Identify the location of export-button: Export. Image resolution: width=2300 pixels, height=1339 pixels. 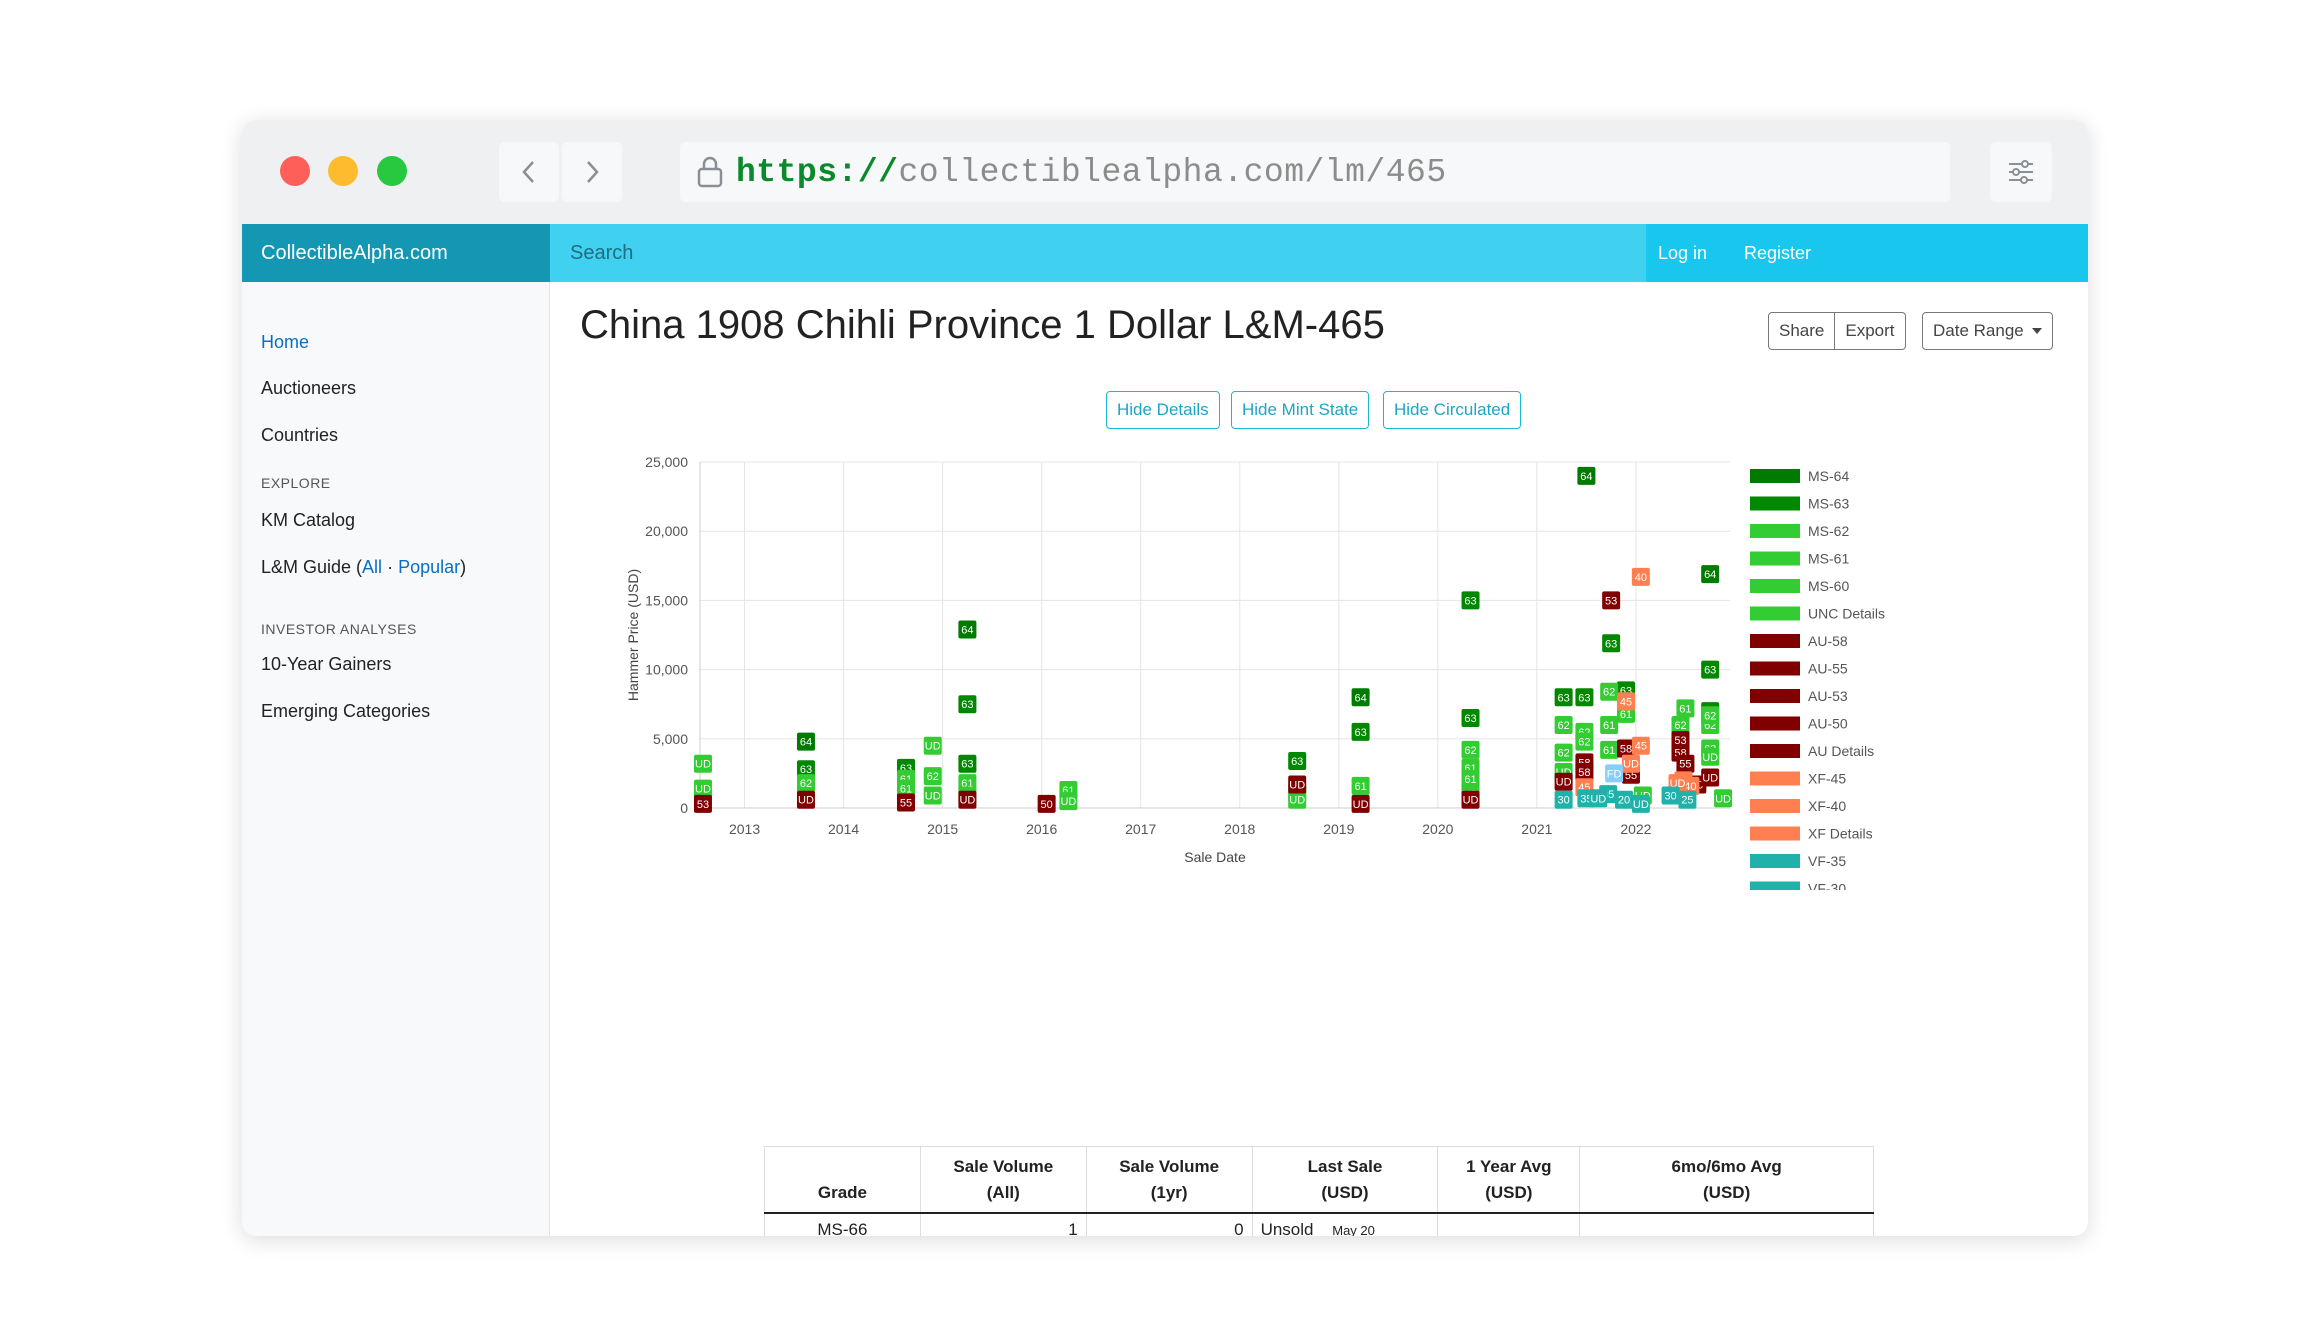
(1870, 331).